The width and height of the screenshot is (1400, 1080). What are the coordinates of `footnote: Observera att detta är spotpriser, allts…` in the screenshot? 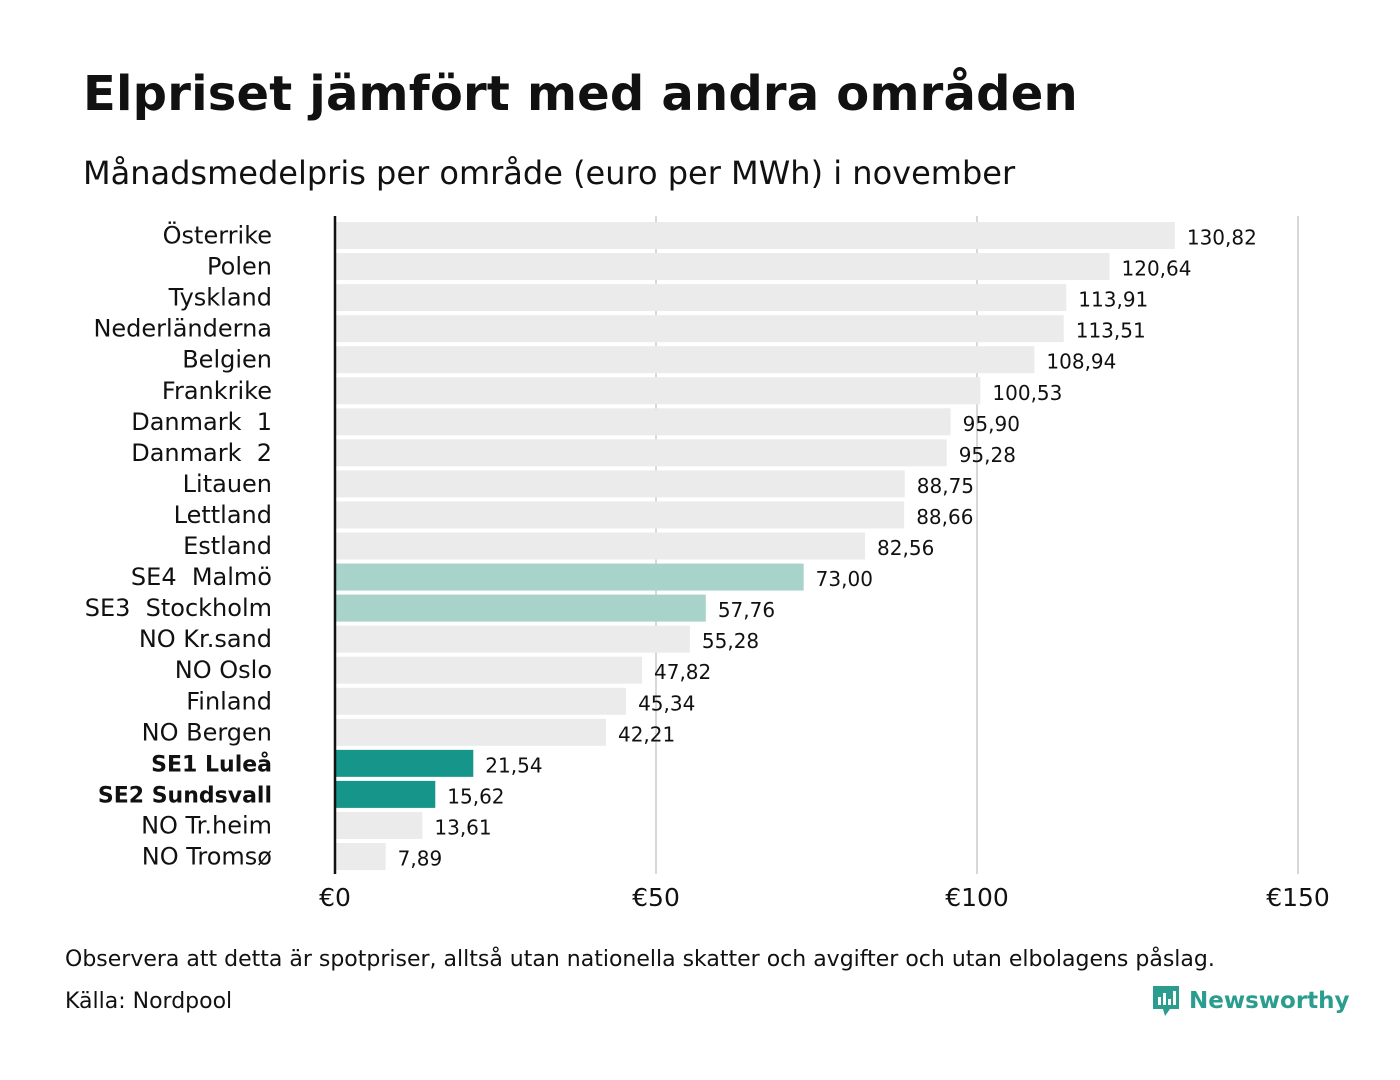 It's located at (640, 959).